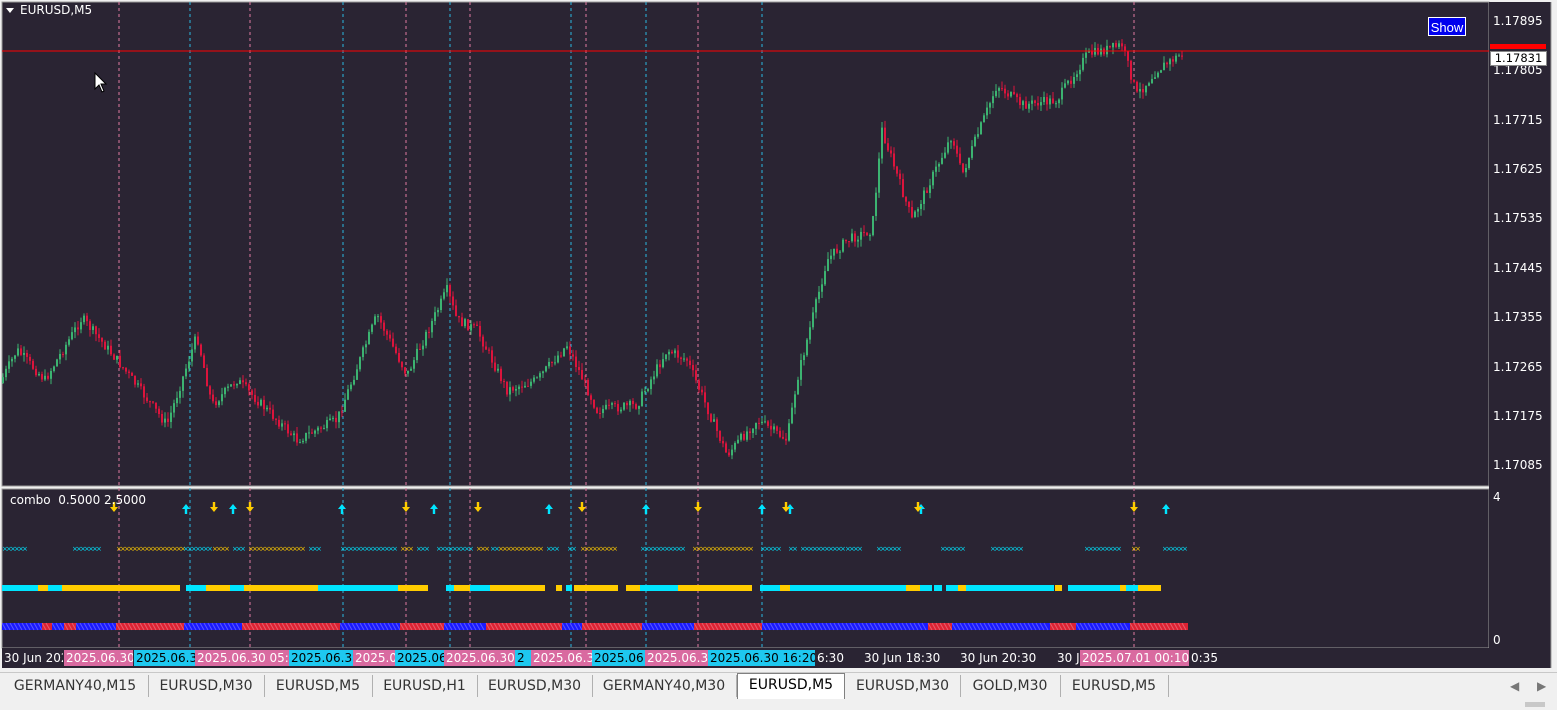 The height and width of the screenshot is (710, 1557). I want to click on tab: GERMANY40,M30, so click(664, 686).